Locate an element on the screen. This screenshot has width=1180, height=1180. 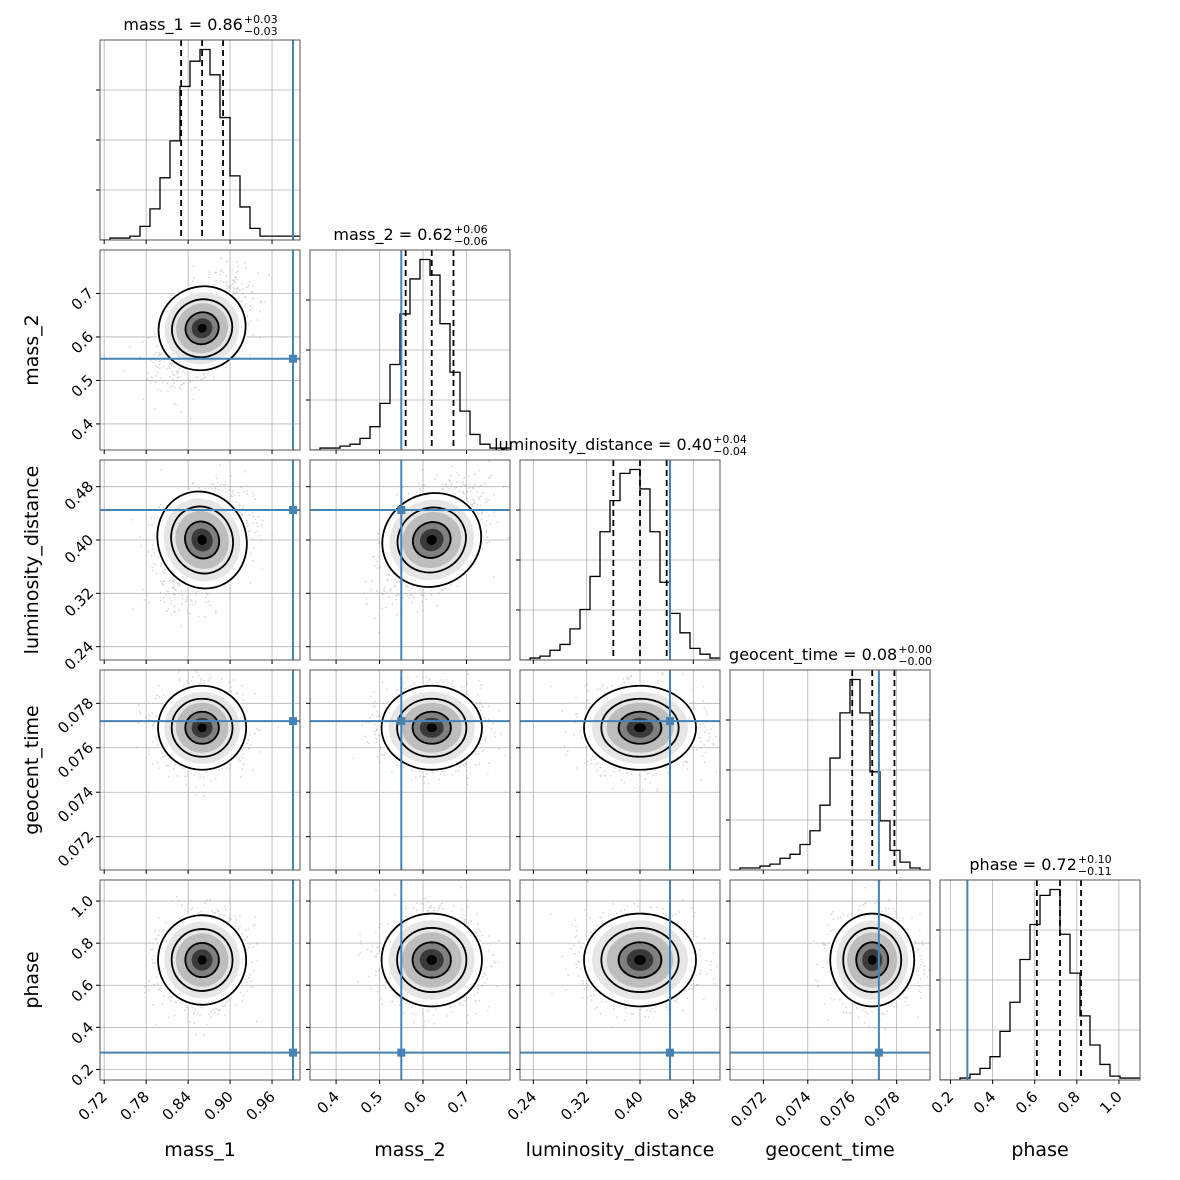
y-axis-label: mass_2 is located at coordinates (32, 350).